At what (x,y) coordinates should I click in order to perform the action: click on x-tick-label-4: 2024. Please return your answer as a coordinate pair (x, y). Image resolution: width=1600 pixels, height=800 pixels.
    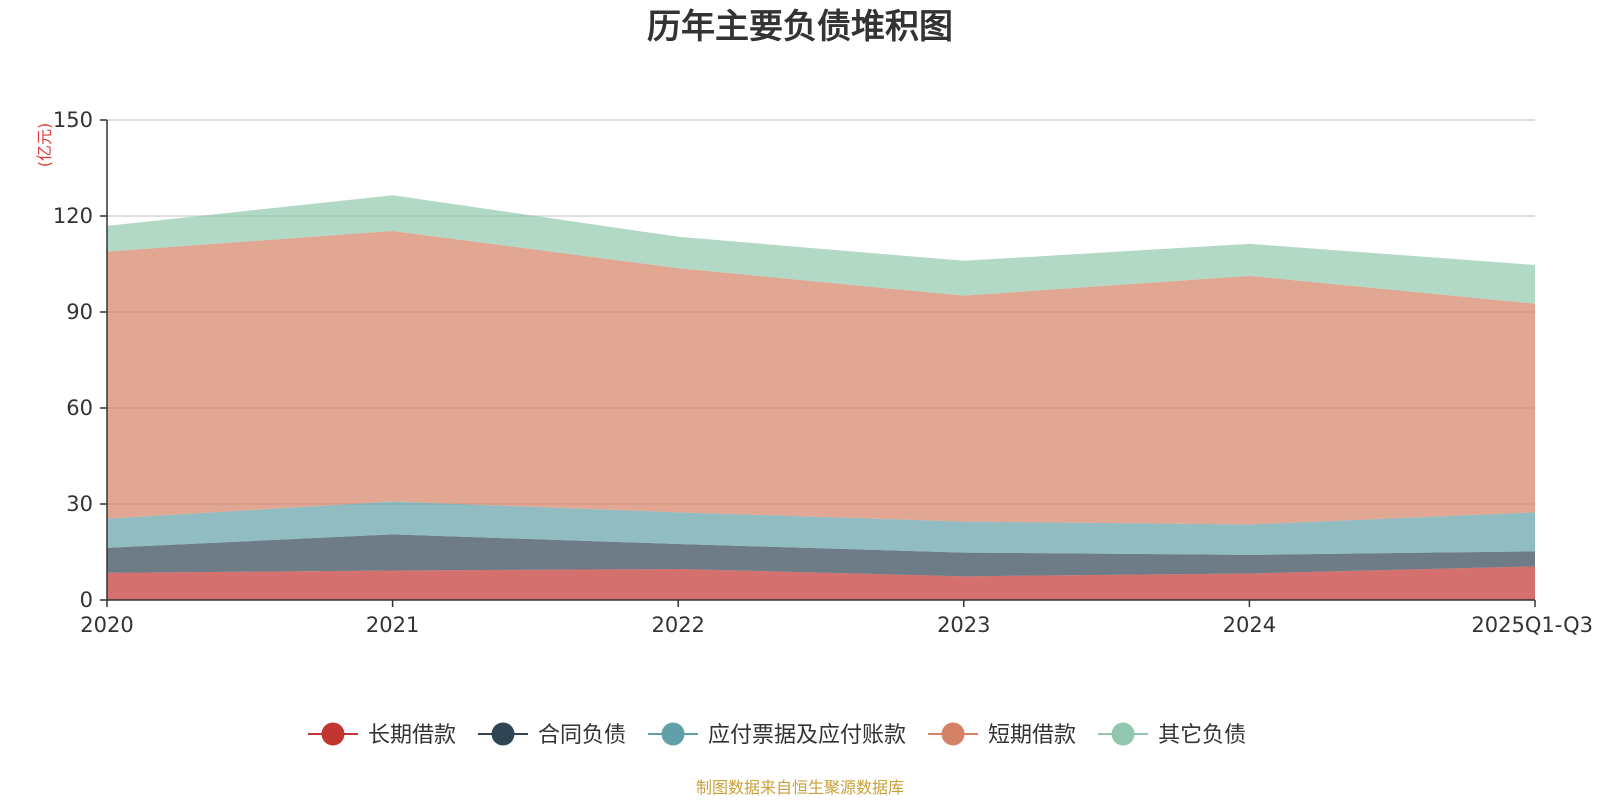
    Looking at the image, I should click on (1249, 625).